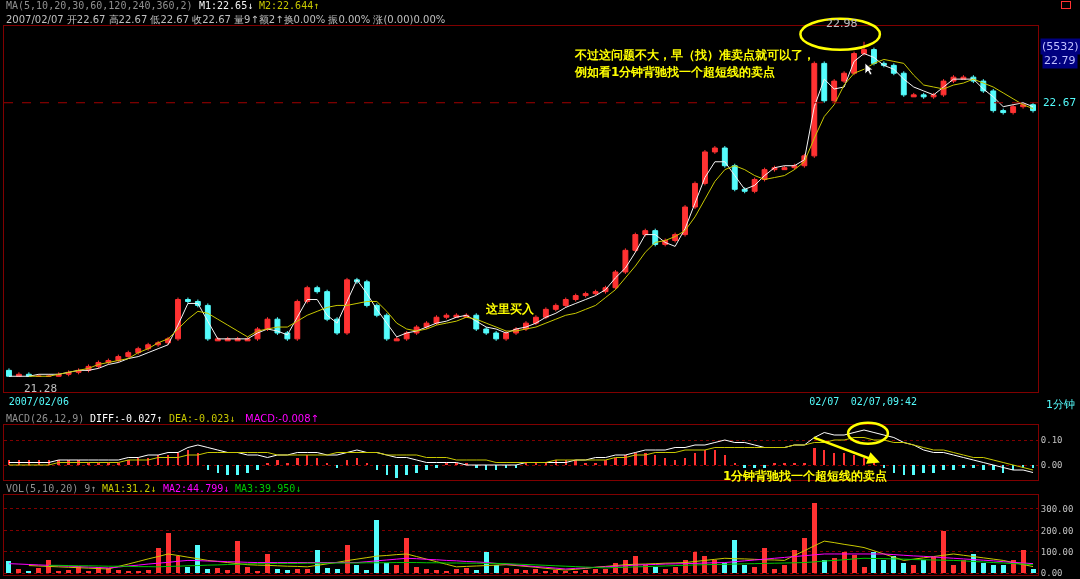 The width and height of the screenshot is (1080, 579). What do you see at coordinates (41, 388) in the screenshot?
I see `annotation: 21.28` at bounding box center [41, 388].